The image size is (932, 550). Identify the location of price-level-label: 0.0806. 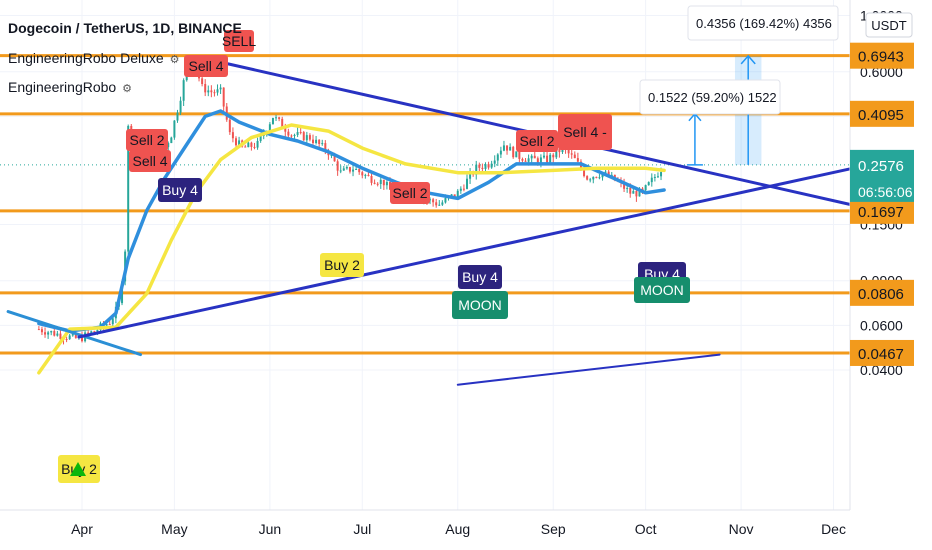
(881, 294).